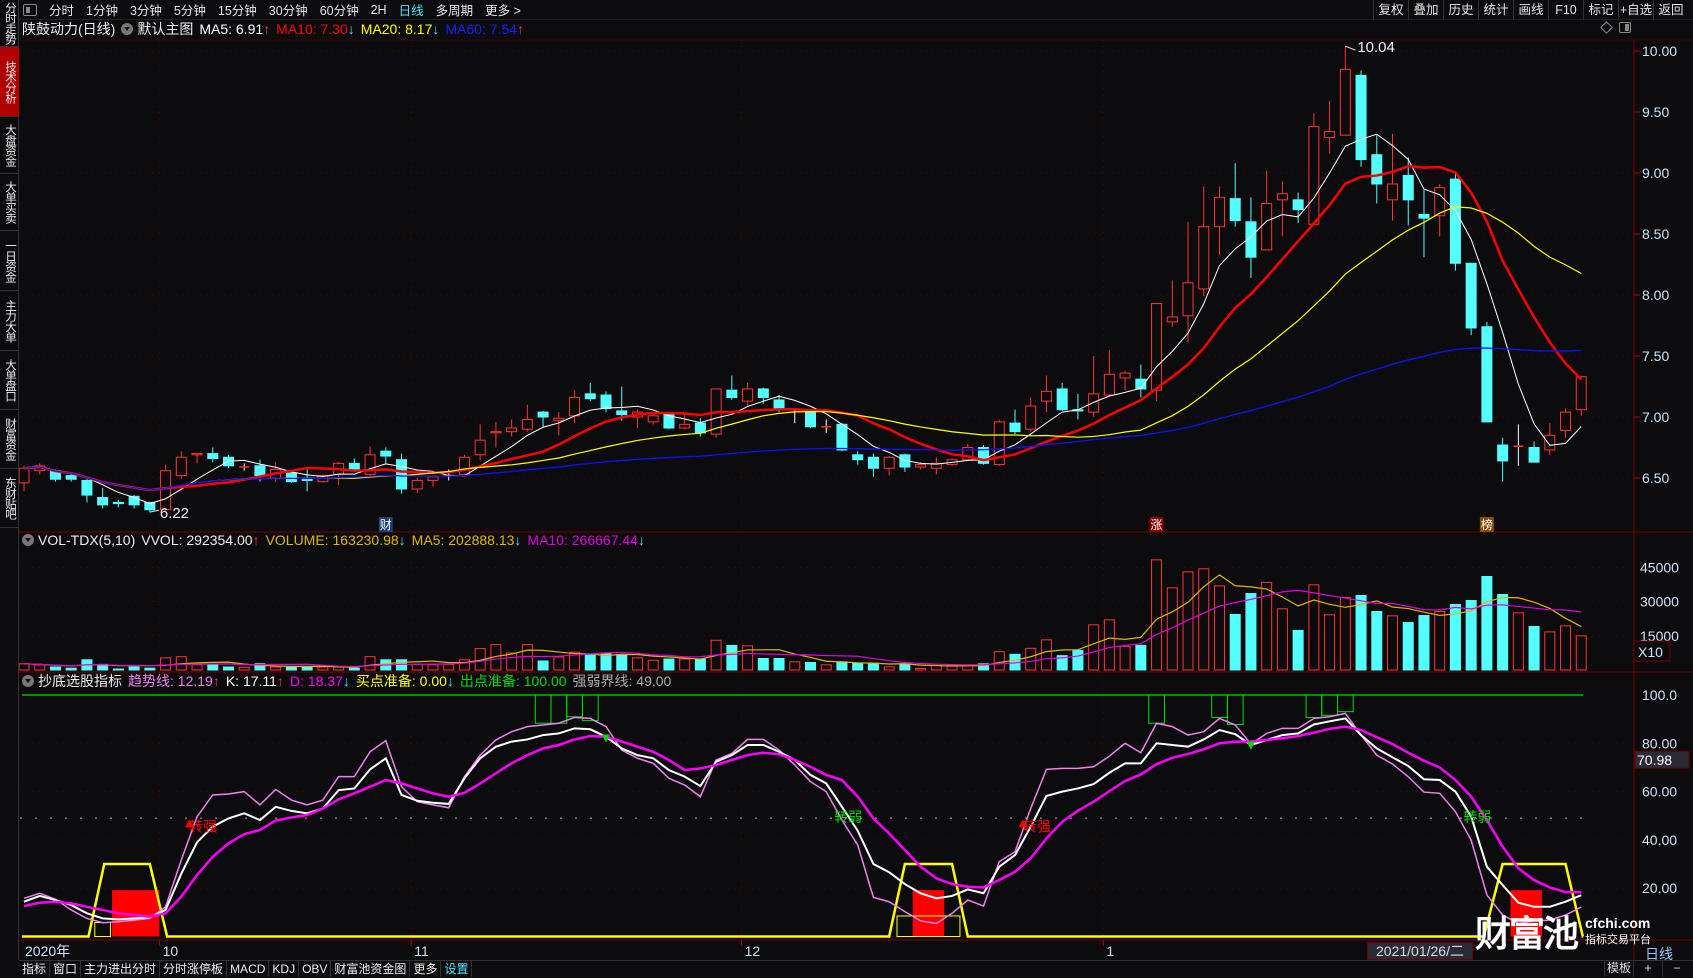 The image size is (1693, 978). What do you see at coordinates (248, 969) in the screenshot?
I see `tab-macd: MACD` at bounding box center [248, 969].